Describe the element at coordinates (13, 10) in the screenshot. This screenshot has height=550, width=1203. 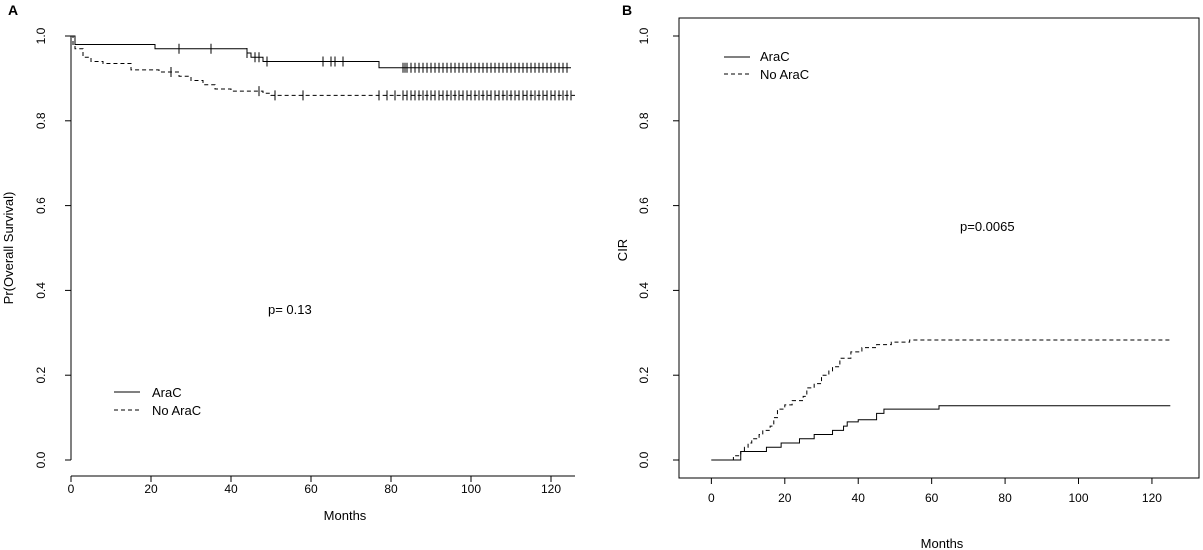
I see `panel-a-letter: A` at that location.